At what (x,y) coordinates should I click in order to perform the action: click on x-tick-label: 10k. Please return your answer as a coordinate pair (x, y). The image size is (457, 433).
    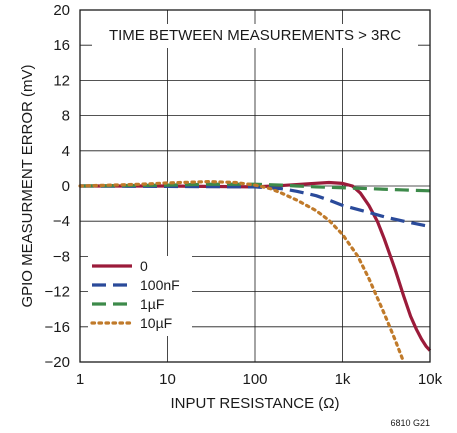
    Looking at the image, I should click on (430, 379).